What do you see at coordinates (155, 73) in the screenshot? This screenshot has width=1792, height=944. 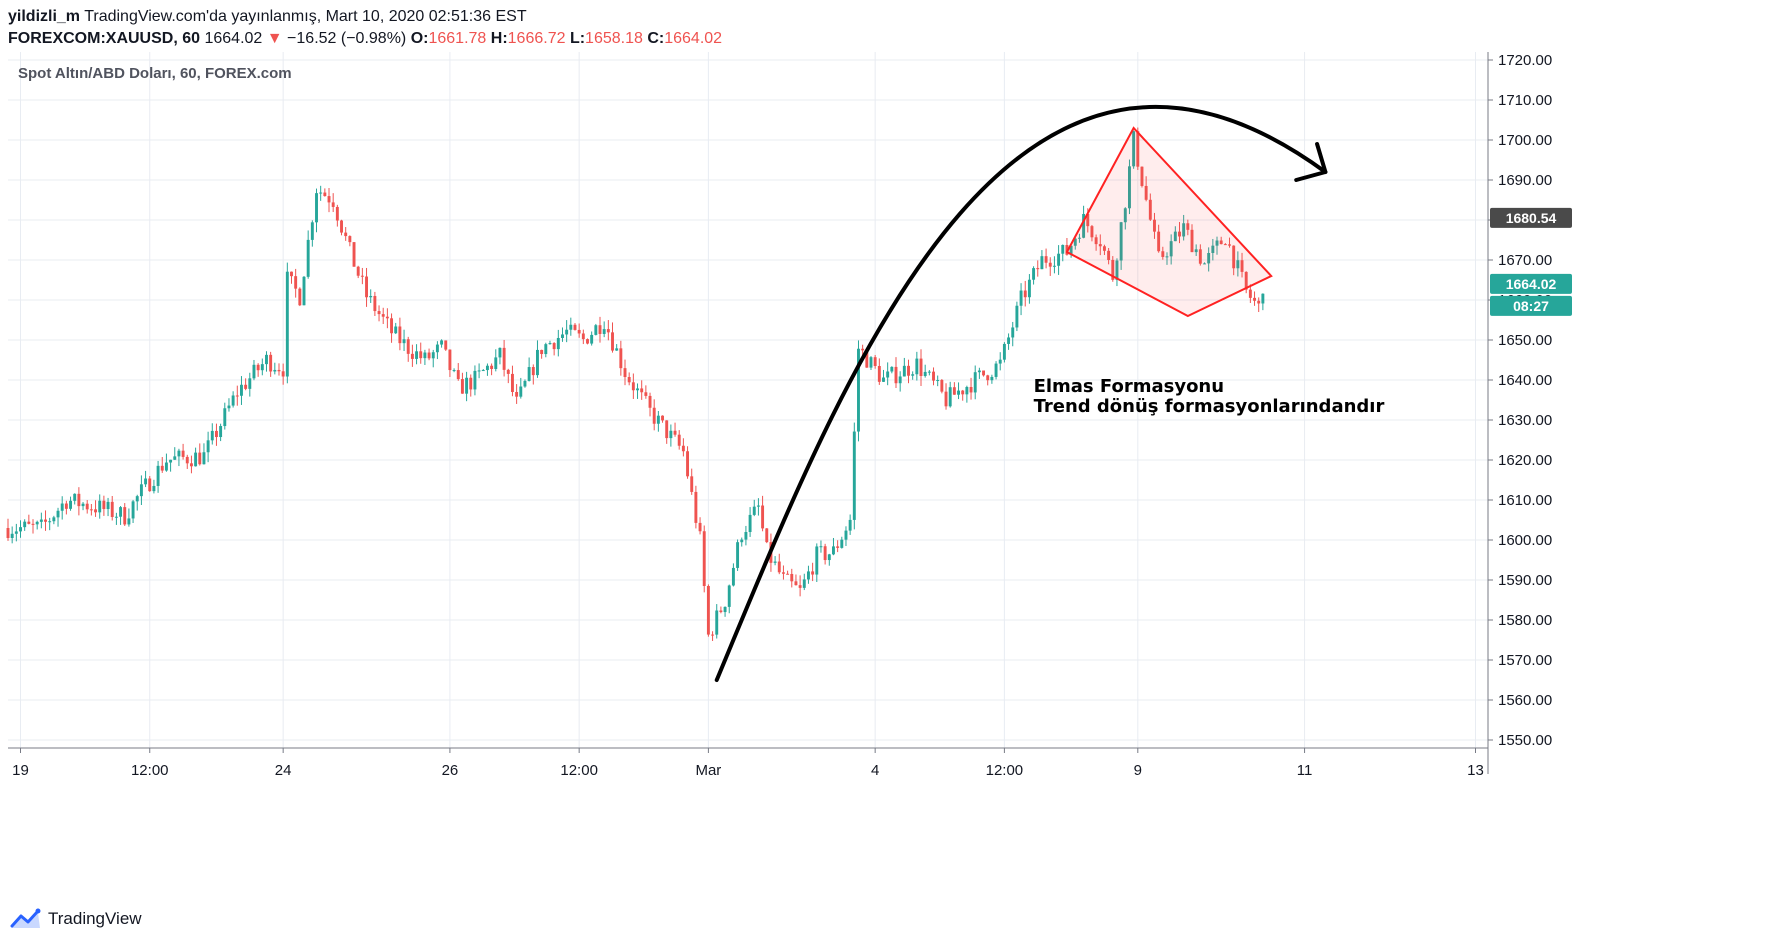 I see `chart-title: Spot Altın/ABD Doları, 60, FOREX.com` at bounding box center [155, 73].